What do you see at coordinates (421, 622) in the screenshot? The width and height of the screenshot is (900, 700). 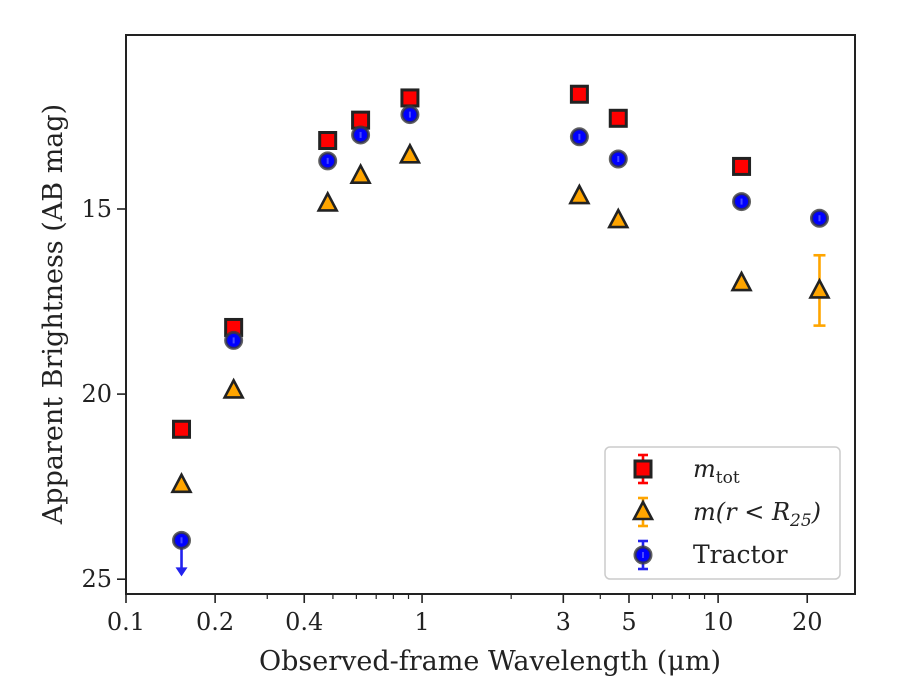 I see `x-tick-label: 1` at bounding box center [421, 622].